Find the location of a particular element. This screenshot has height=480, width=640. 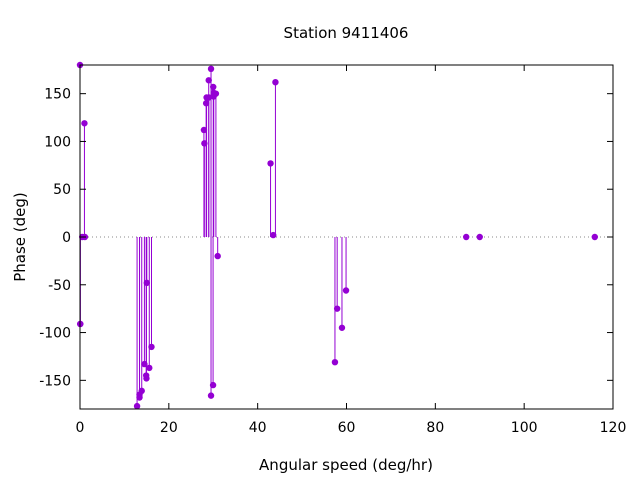

x-tick-label: 100 is located at coordinates (524, 428).